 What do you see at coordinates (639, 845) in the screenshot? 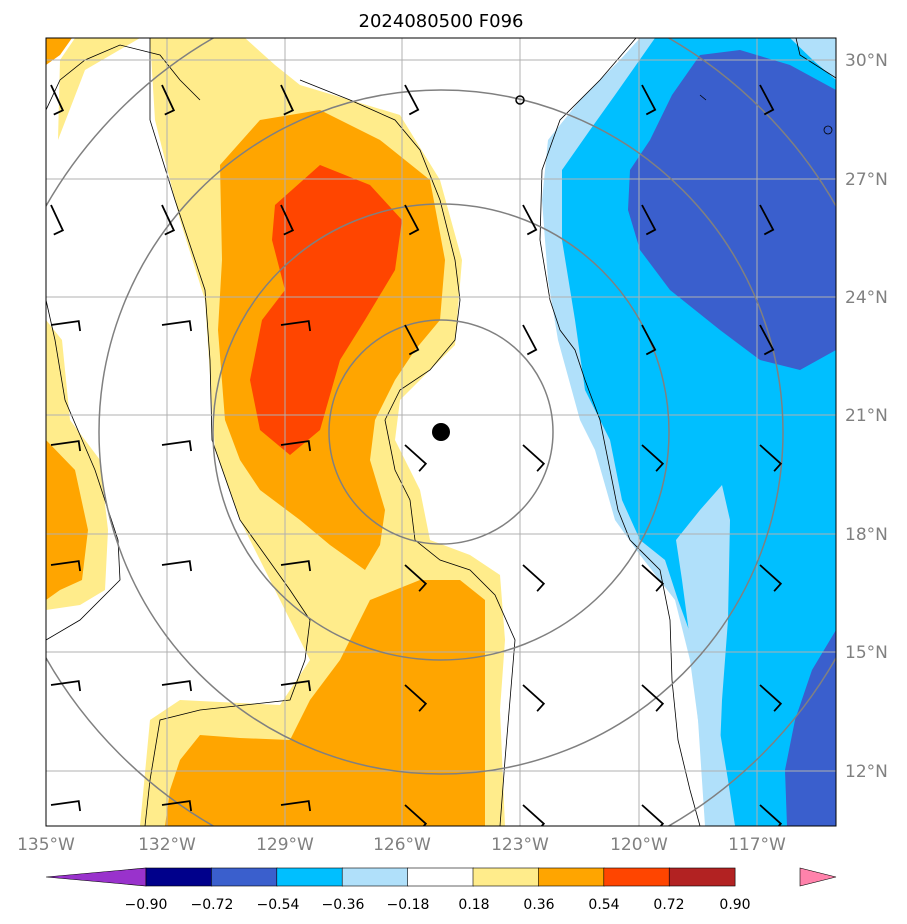
I see `lon-label: 120°W` at bounding box center [639, 845].